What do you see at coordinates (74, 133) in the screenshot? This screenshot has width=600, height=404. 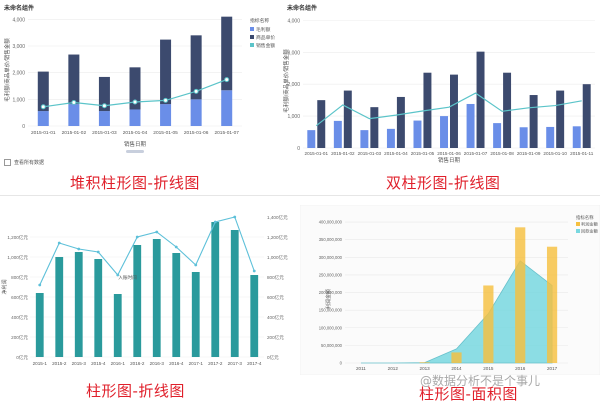 I see `x-tick-label: 2015-01-02` at bounding box center [74, 133].